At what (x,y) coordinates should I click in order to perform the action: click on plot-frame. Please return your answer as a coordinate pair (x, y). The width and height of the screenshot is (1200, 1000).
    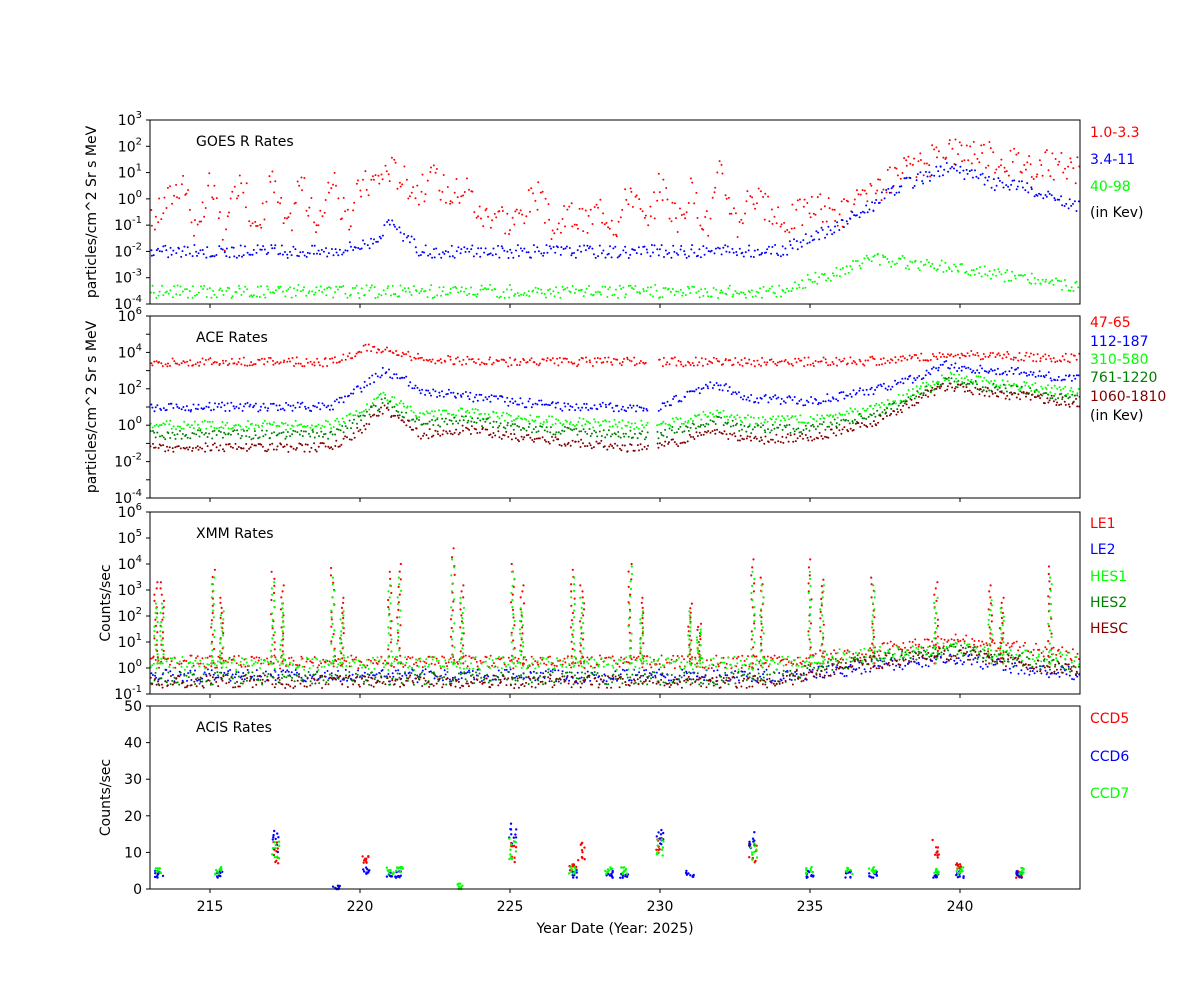
    Looking at the image, I should click on (615, 212).